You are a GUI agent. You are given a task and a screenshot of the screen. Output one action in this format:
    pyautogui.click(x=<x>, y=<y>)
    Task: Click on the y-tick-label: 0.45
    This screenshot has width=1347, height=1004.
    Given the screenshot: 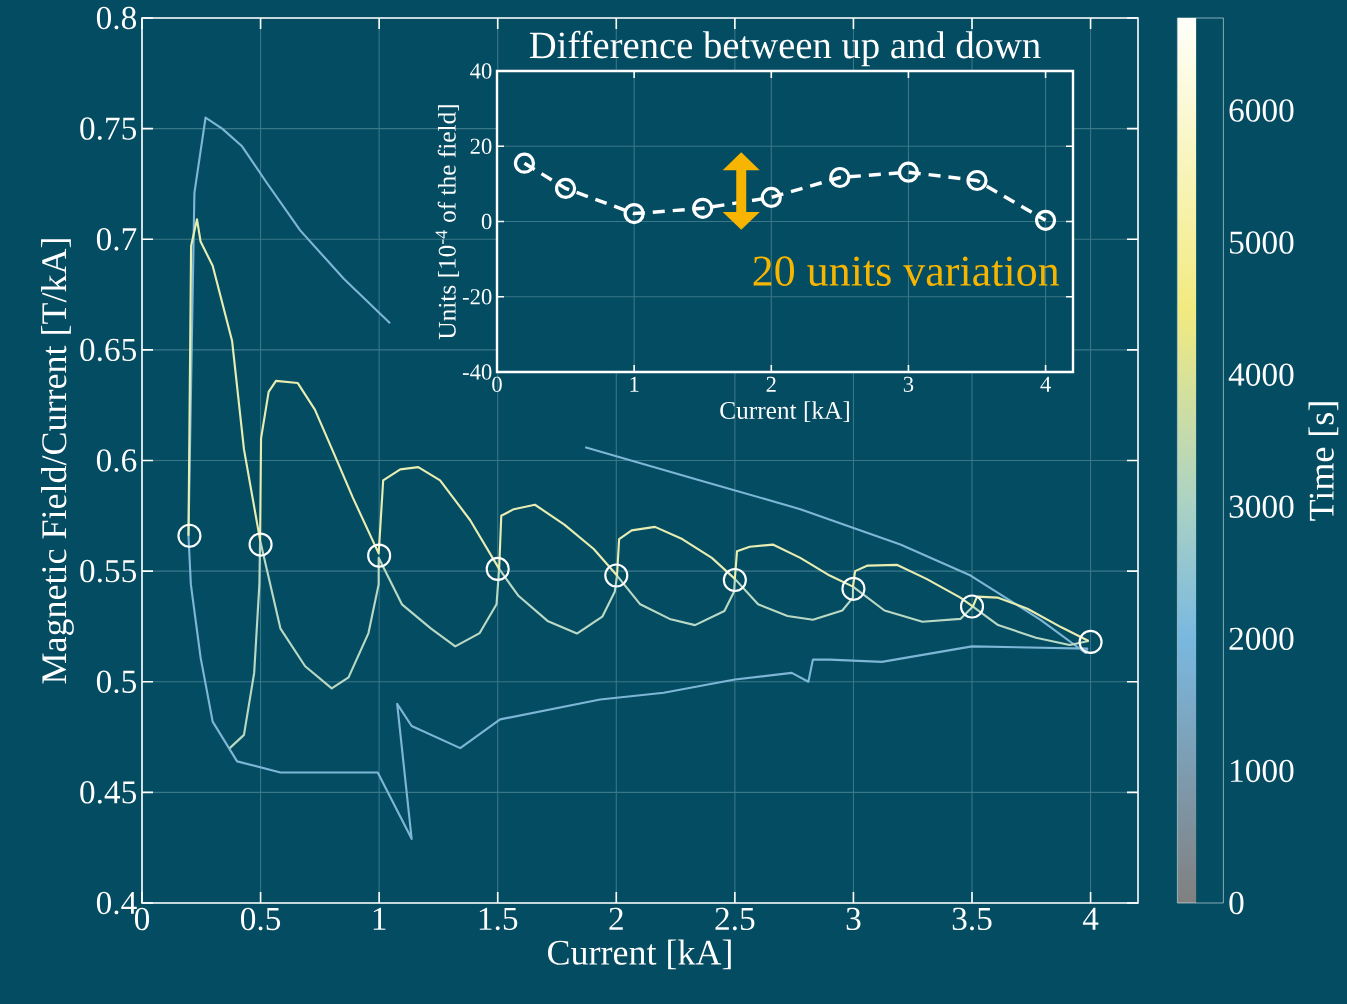 What is the action you would take?
    pyautogui.click(x=108, y=792)
    